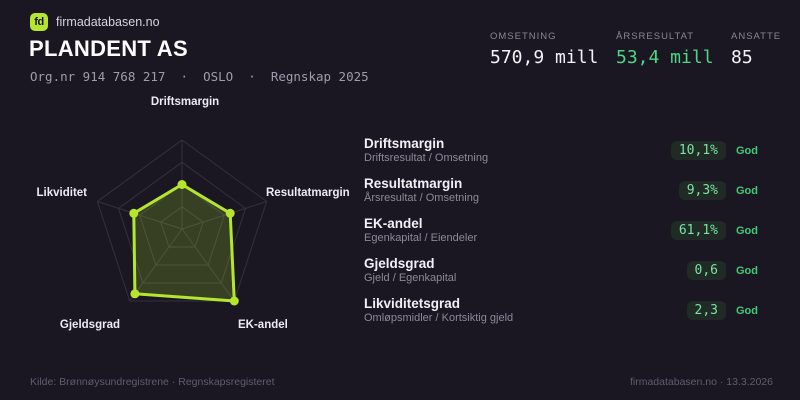  Describe the element at coordinates (404, 143) in the screenshot. I see `metric-title: Driftsmargin` at that location.